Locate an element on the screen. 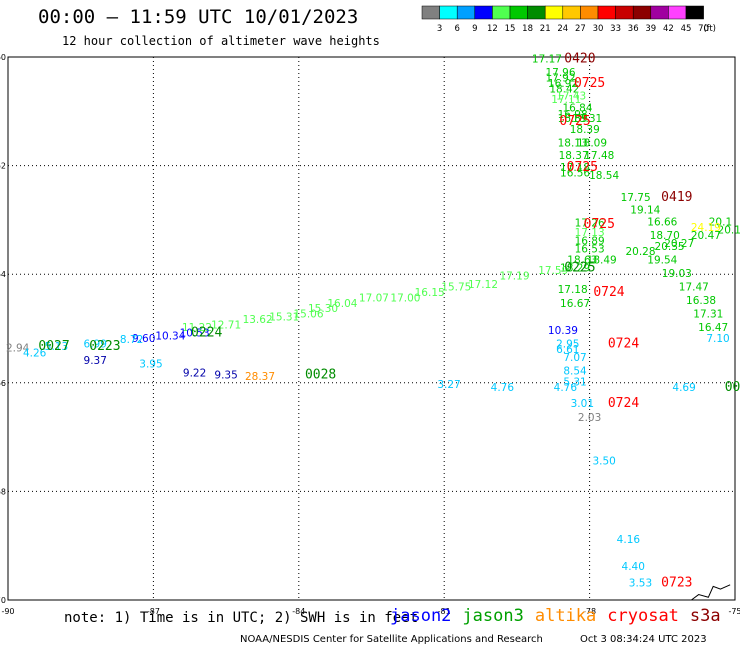 This screenshot has height=650, width=740. wave-height-value: 15.31 is located at coordinates (284, 317).